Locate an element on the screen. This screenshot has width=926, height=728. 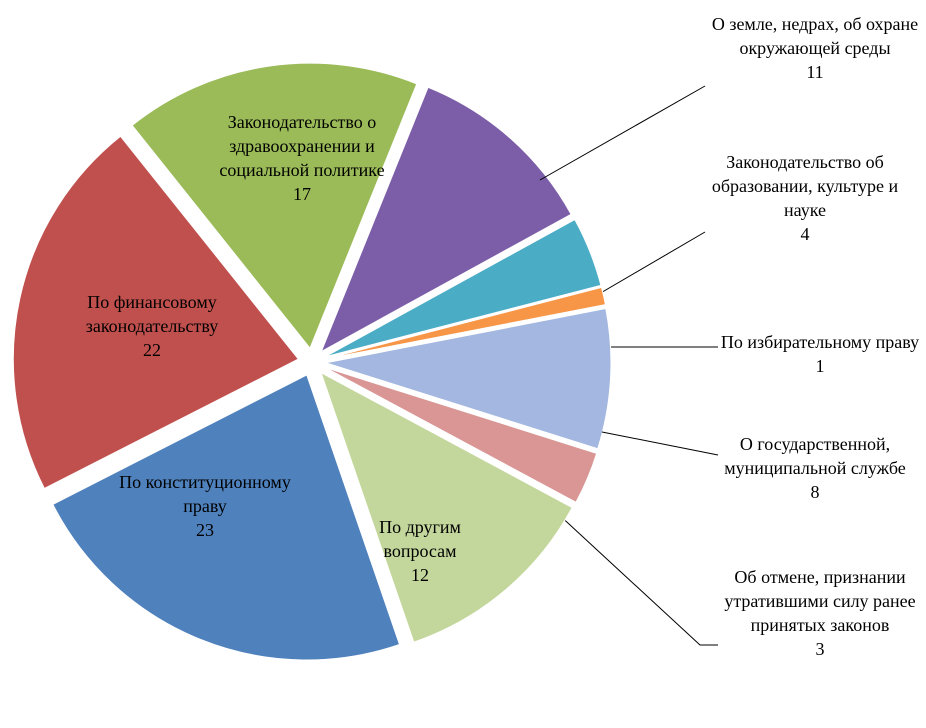
slice-label: По другим вопросам 12 is located at coordinates (420, 551).